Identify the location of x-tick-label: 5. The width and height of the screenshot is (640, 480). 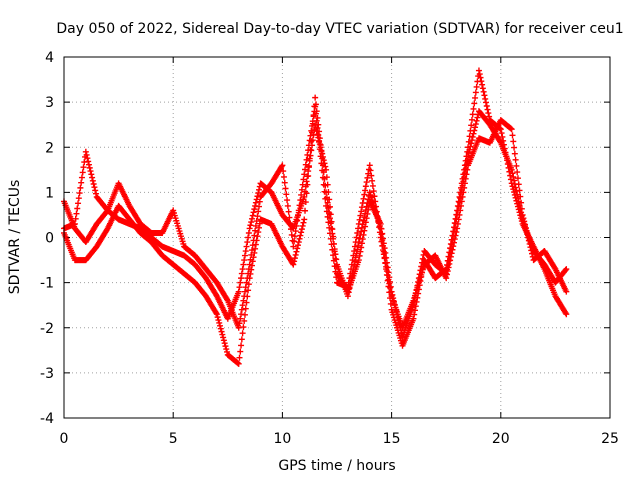
(173, 439).